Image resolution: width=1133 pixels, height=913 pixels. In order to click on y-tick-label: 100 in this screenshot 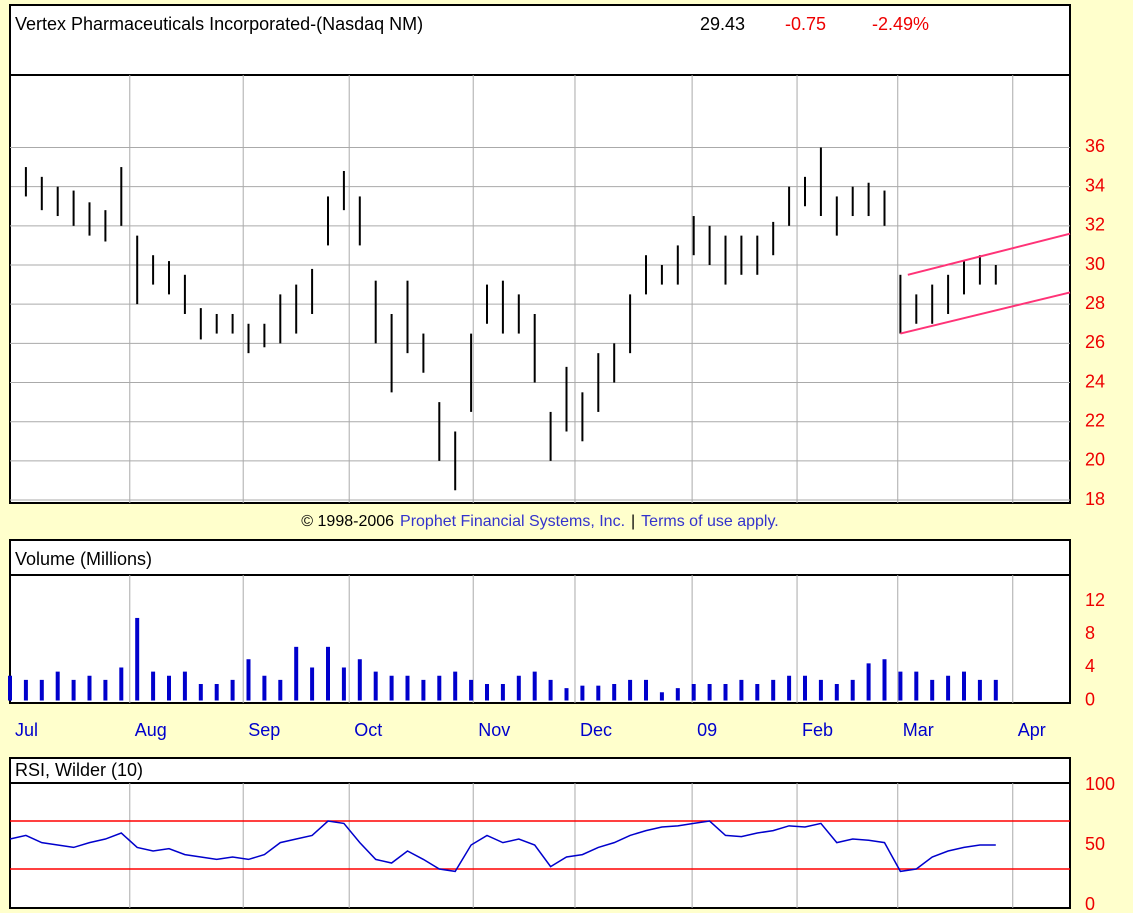, I will do `click(1100, 784)`.